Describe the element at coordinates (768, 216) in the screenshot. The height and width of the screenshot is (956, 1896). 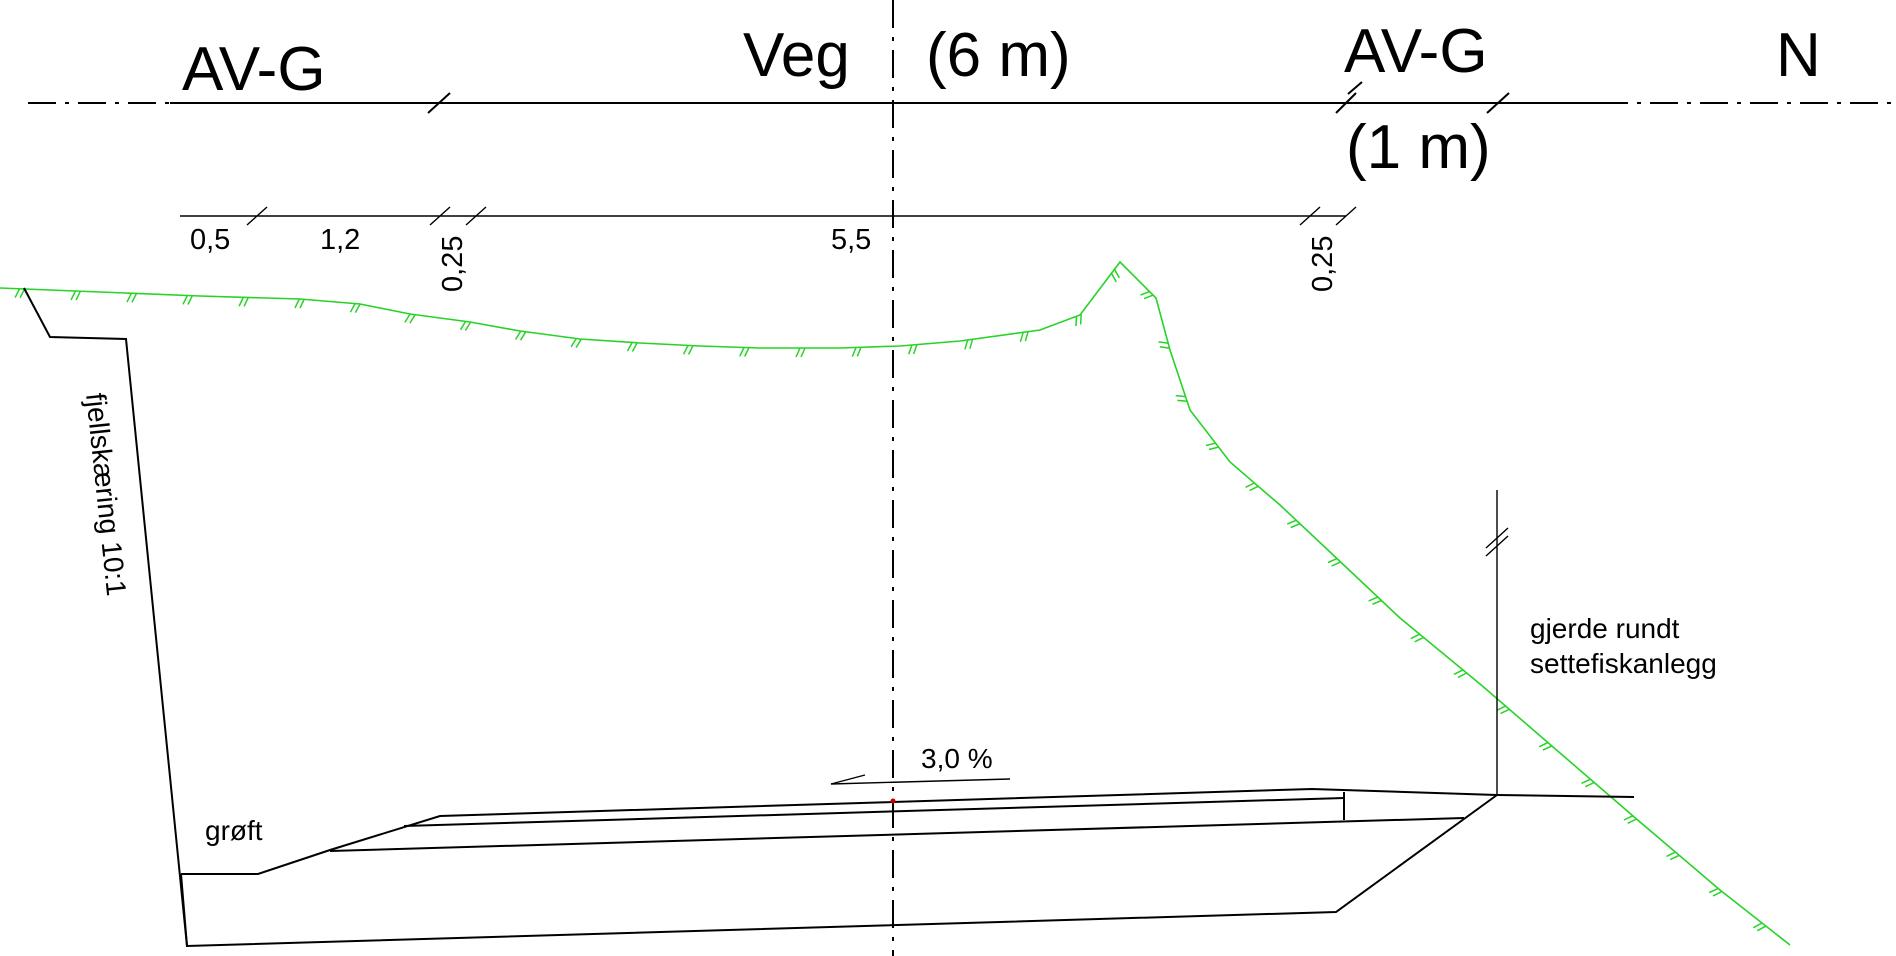
I see `dimension-line` at that location.